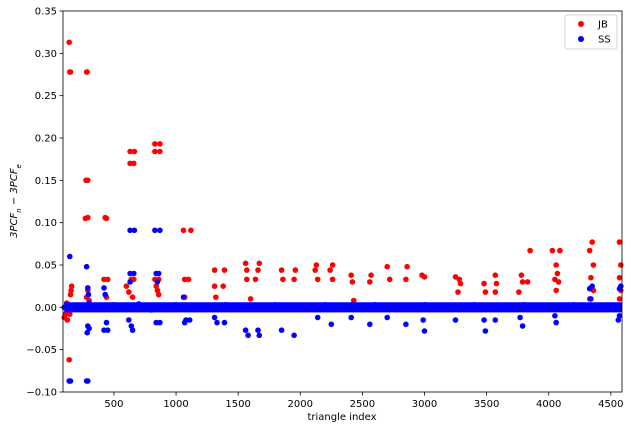 The width and height of the screenshot is (631, 429). I want to click on y-tick-label-6: 0.20, so click(46, 139).